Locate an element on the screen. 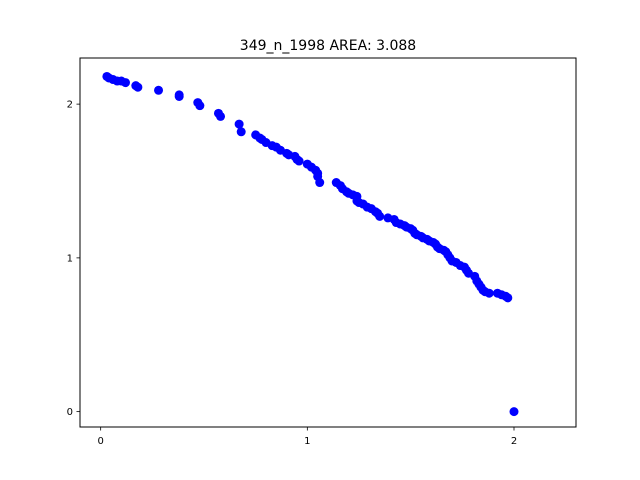  chart-title: 349_n_1998 AREA: 3.088 is located at coordinates (328, 46).